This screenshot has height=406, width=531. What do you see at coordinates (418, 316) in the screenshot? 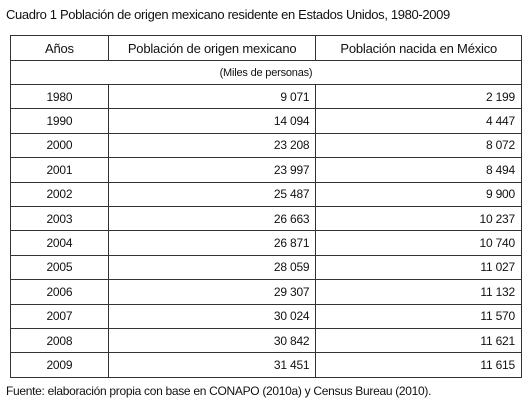
I see `value-cell: 11 570` at bounding box center [418, 316].